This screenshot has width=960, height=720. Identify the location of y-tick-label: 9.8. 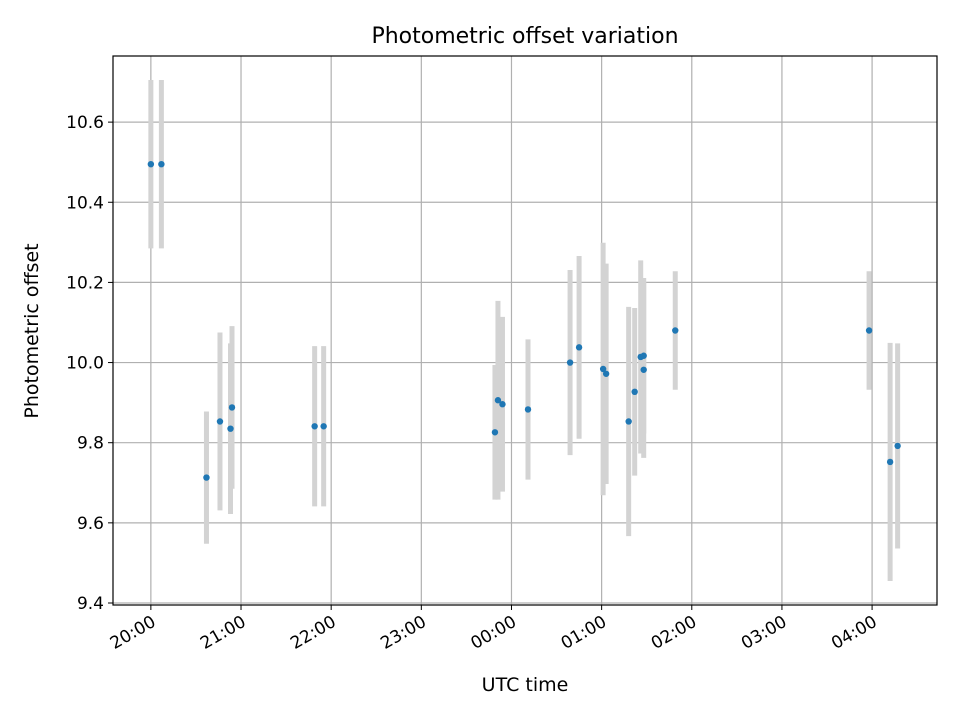
(90, 444).